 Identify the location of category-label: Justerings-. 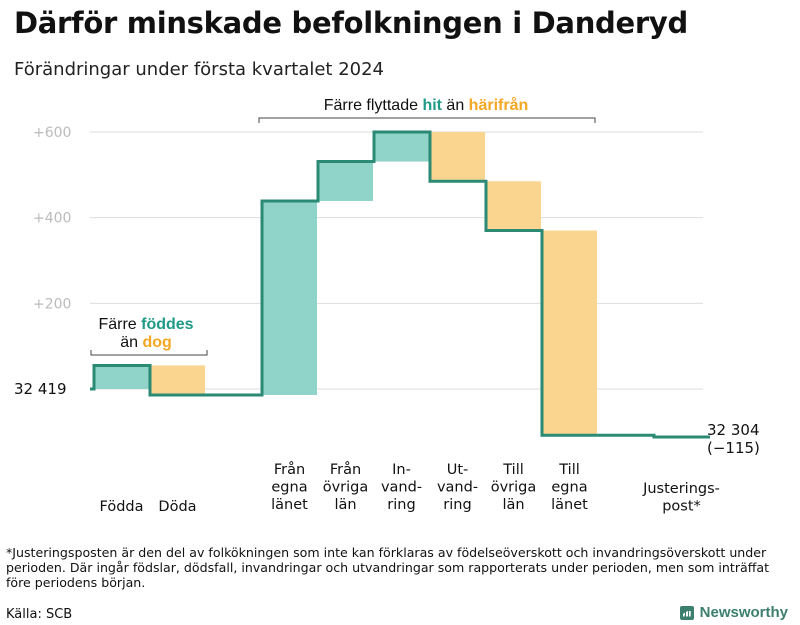
(681, 489).